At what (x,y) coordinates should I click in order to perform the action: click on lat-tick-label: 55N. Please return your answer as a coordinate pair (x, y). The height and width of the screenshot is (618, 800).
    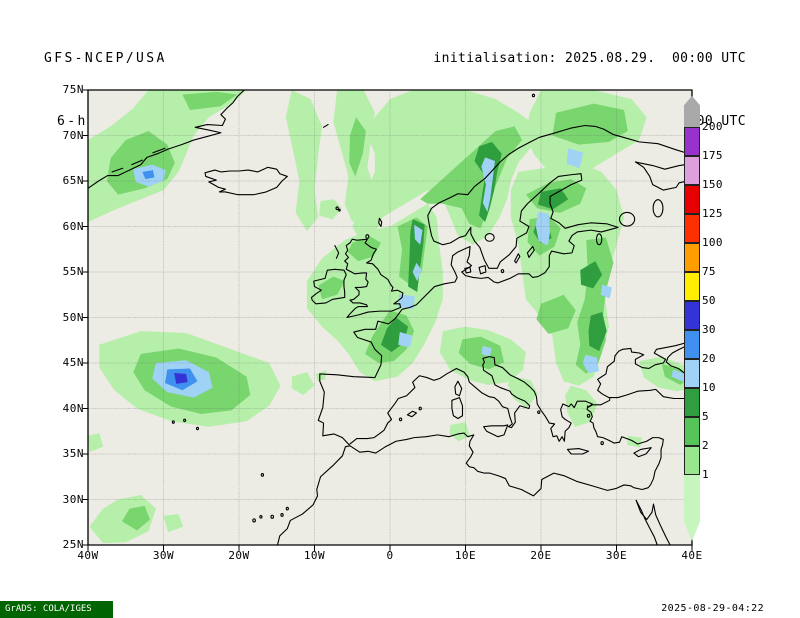
    Looking at the image, I should click on (73, 271).